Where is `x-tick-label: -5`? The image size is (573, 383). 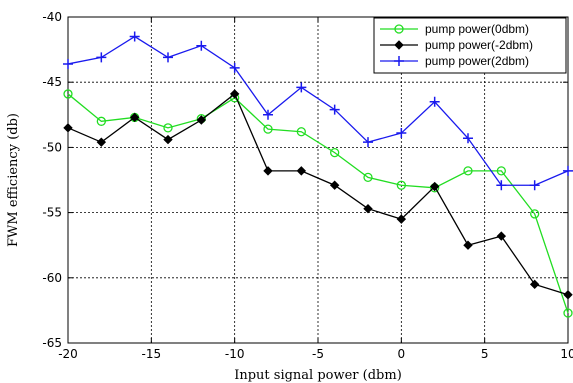
x-tick-label: -5 is located at coordinates (318, 354).